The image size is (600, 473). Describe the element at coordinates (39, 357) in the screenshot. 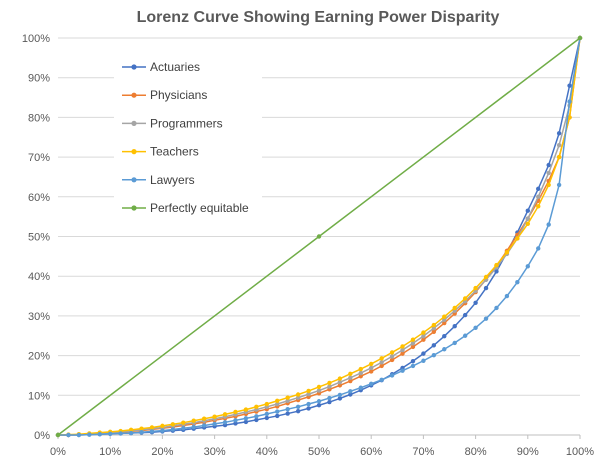

I see `y-tick-label: 20%` at that location.